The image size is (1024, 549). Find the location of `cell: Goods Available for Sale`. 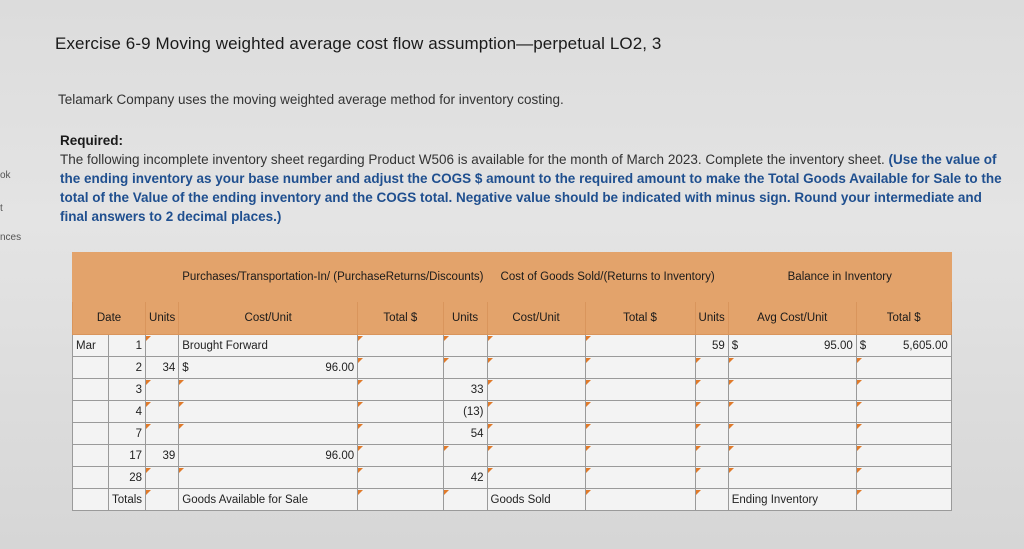

cell: Goods Available for Sale is located at coordinates (268, 499).